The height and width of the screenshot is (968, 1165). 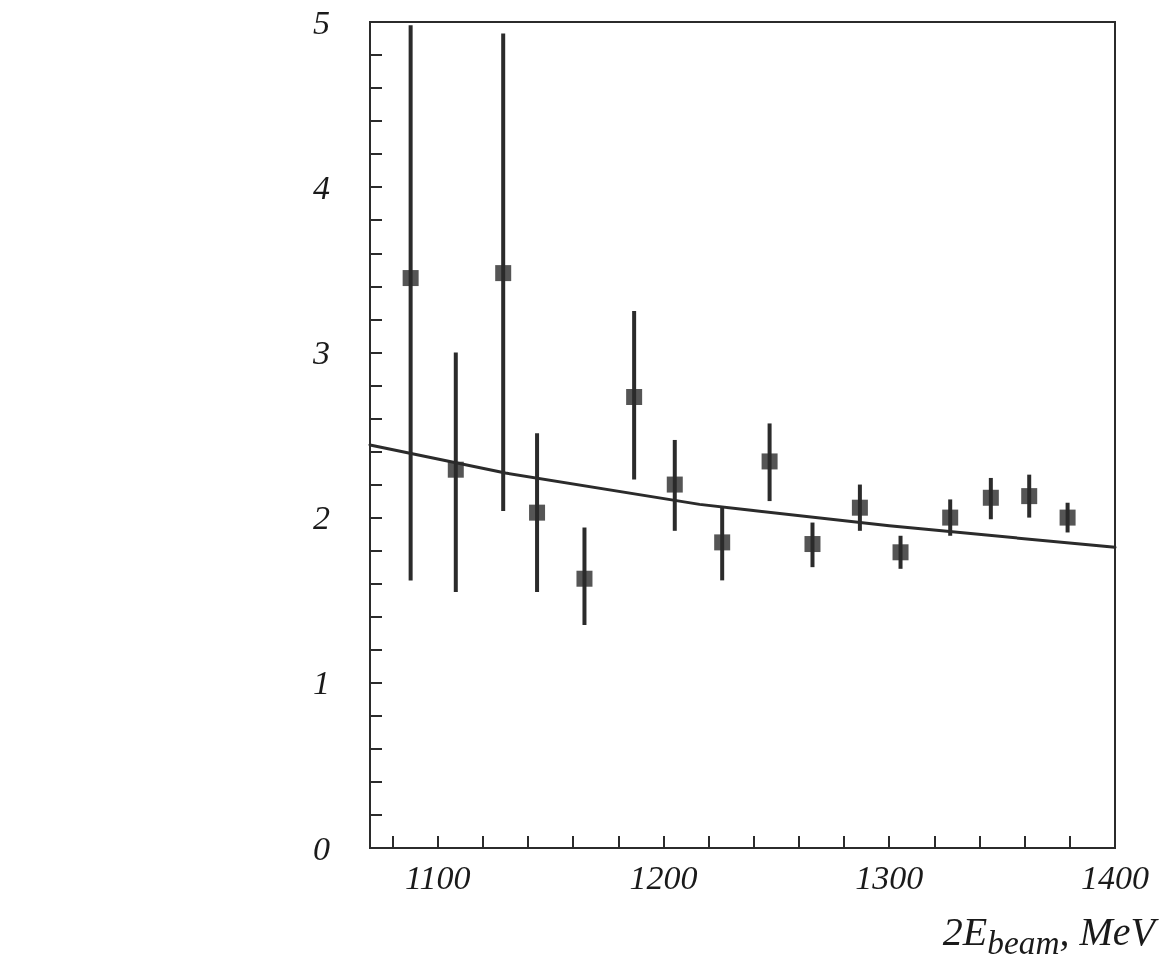 I want to click on x-tick-label: 1100, so click(x=437, y=877).